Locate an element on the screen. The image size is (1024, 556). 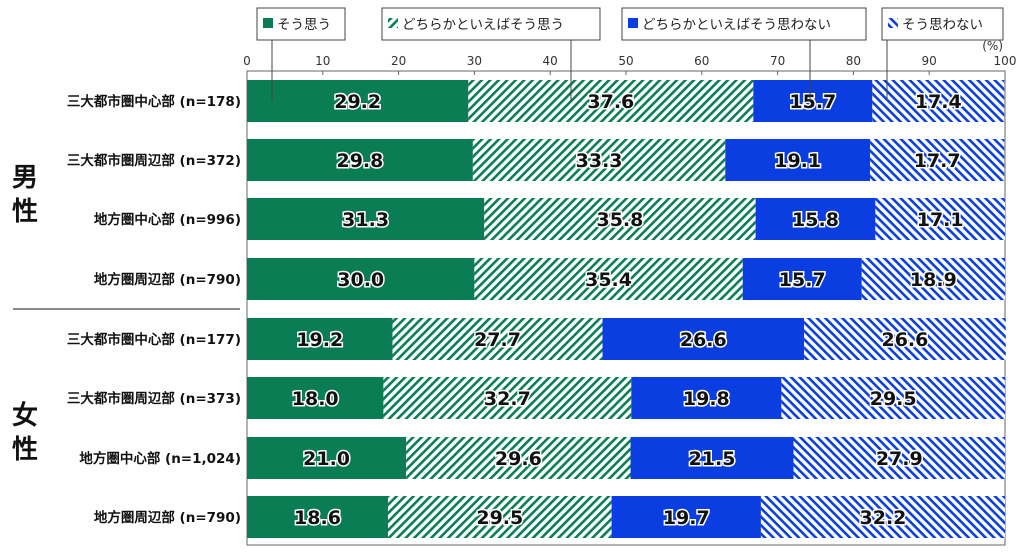
category-label: 三大都市圏中心部 (n=178) is located at coordinates (154, 101).